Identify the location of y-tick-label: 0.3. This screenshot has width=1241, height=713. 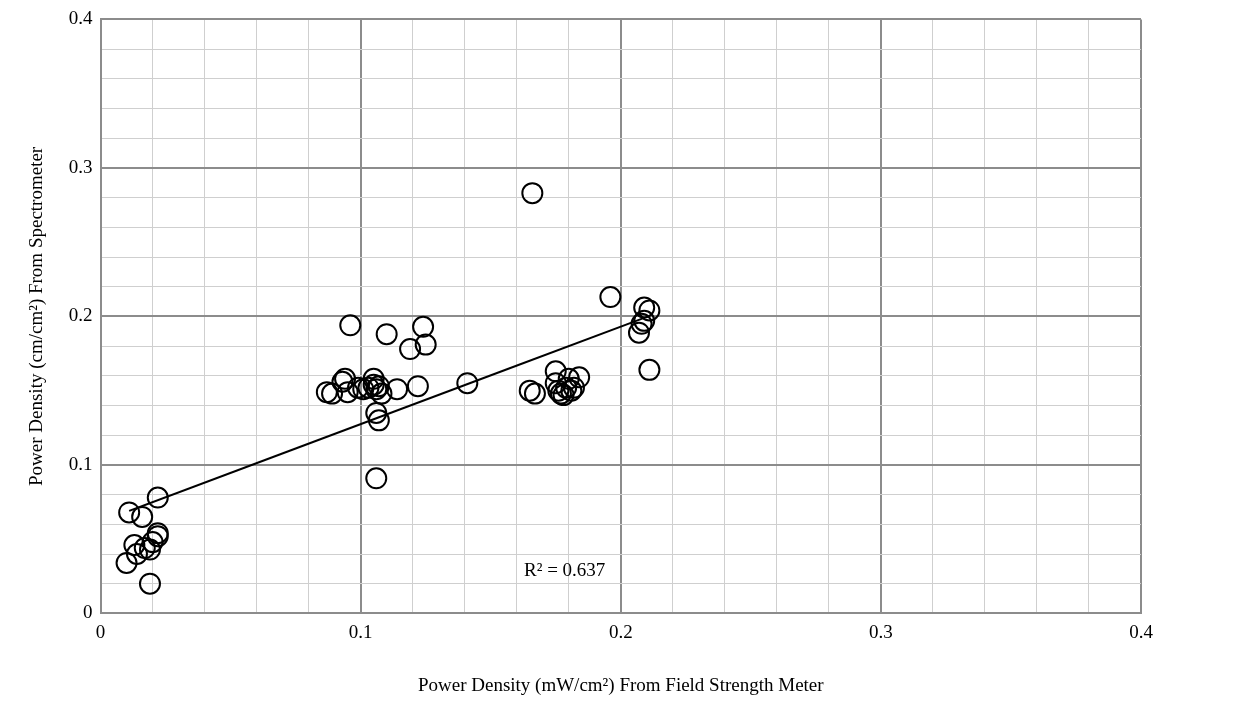
(80, 166).